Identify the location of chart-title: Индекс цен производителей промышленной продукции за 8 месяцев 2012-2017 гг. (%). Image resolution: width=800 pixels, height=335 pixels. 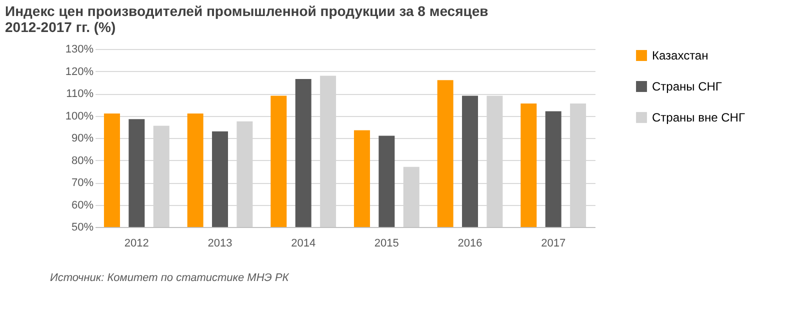
(247, 19).